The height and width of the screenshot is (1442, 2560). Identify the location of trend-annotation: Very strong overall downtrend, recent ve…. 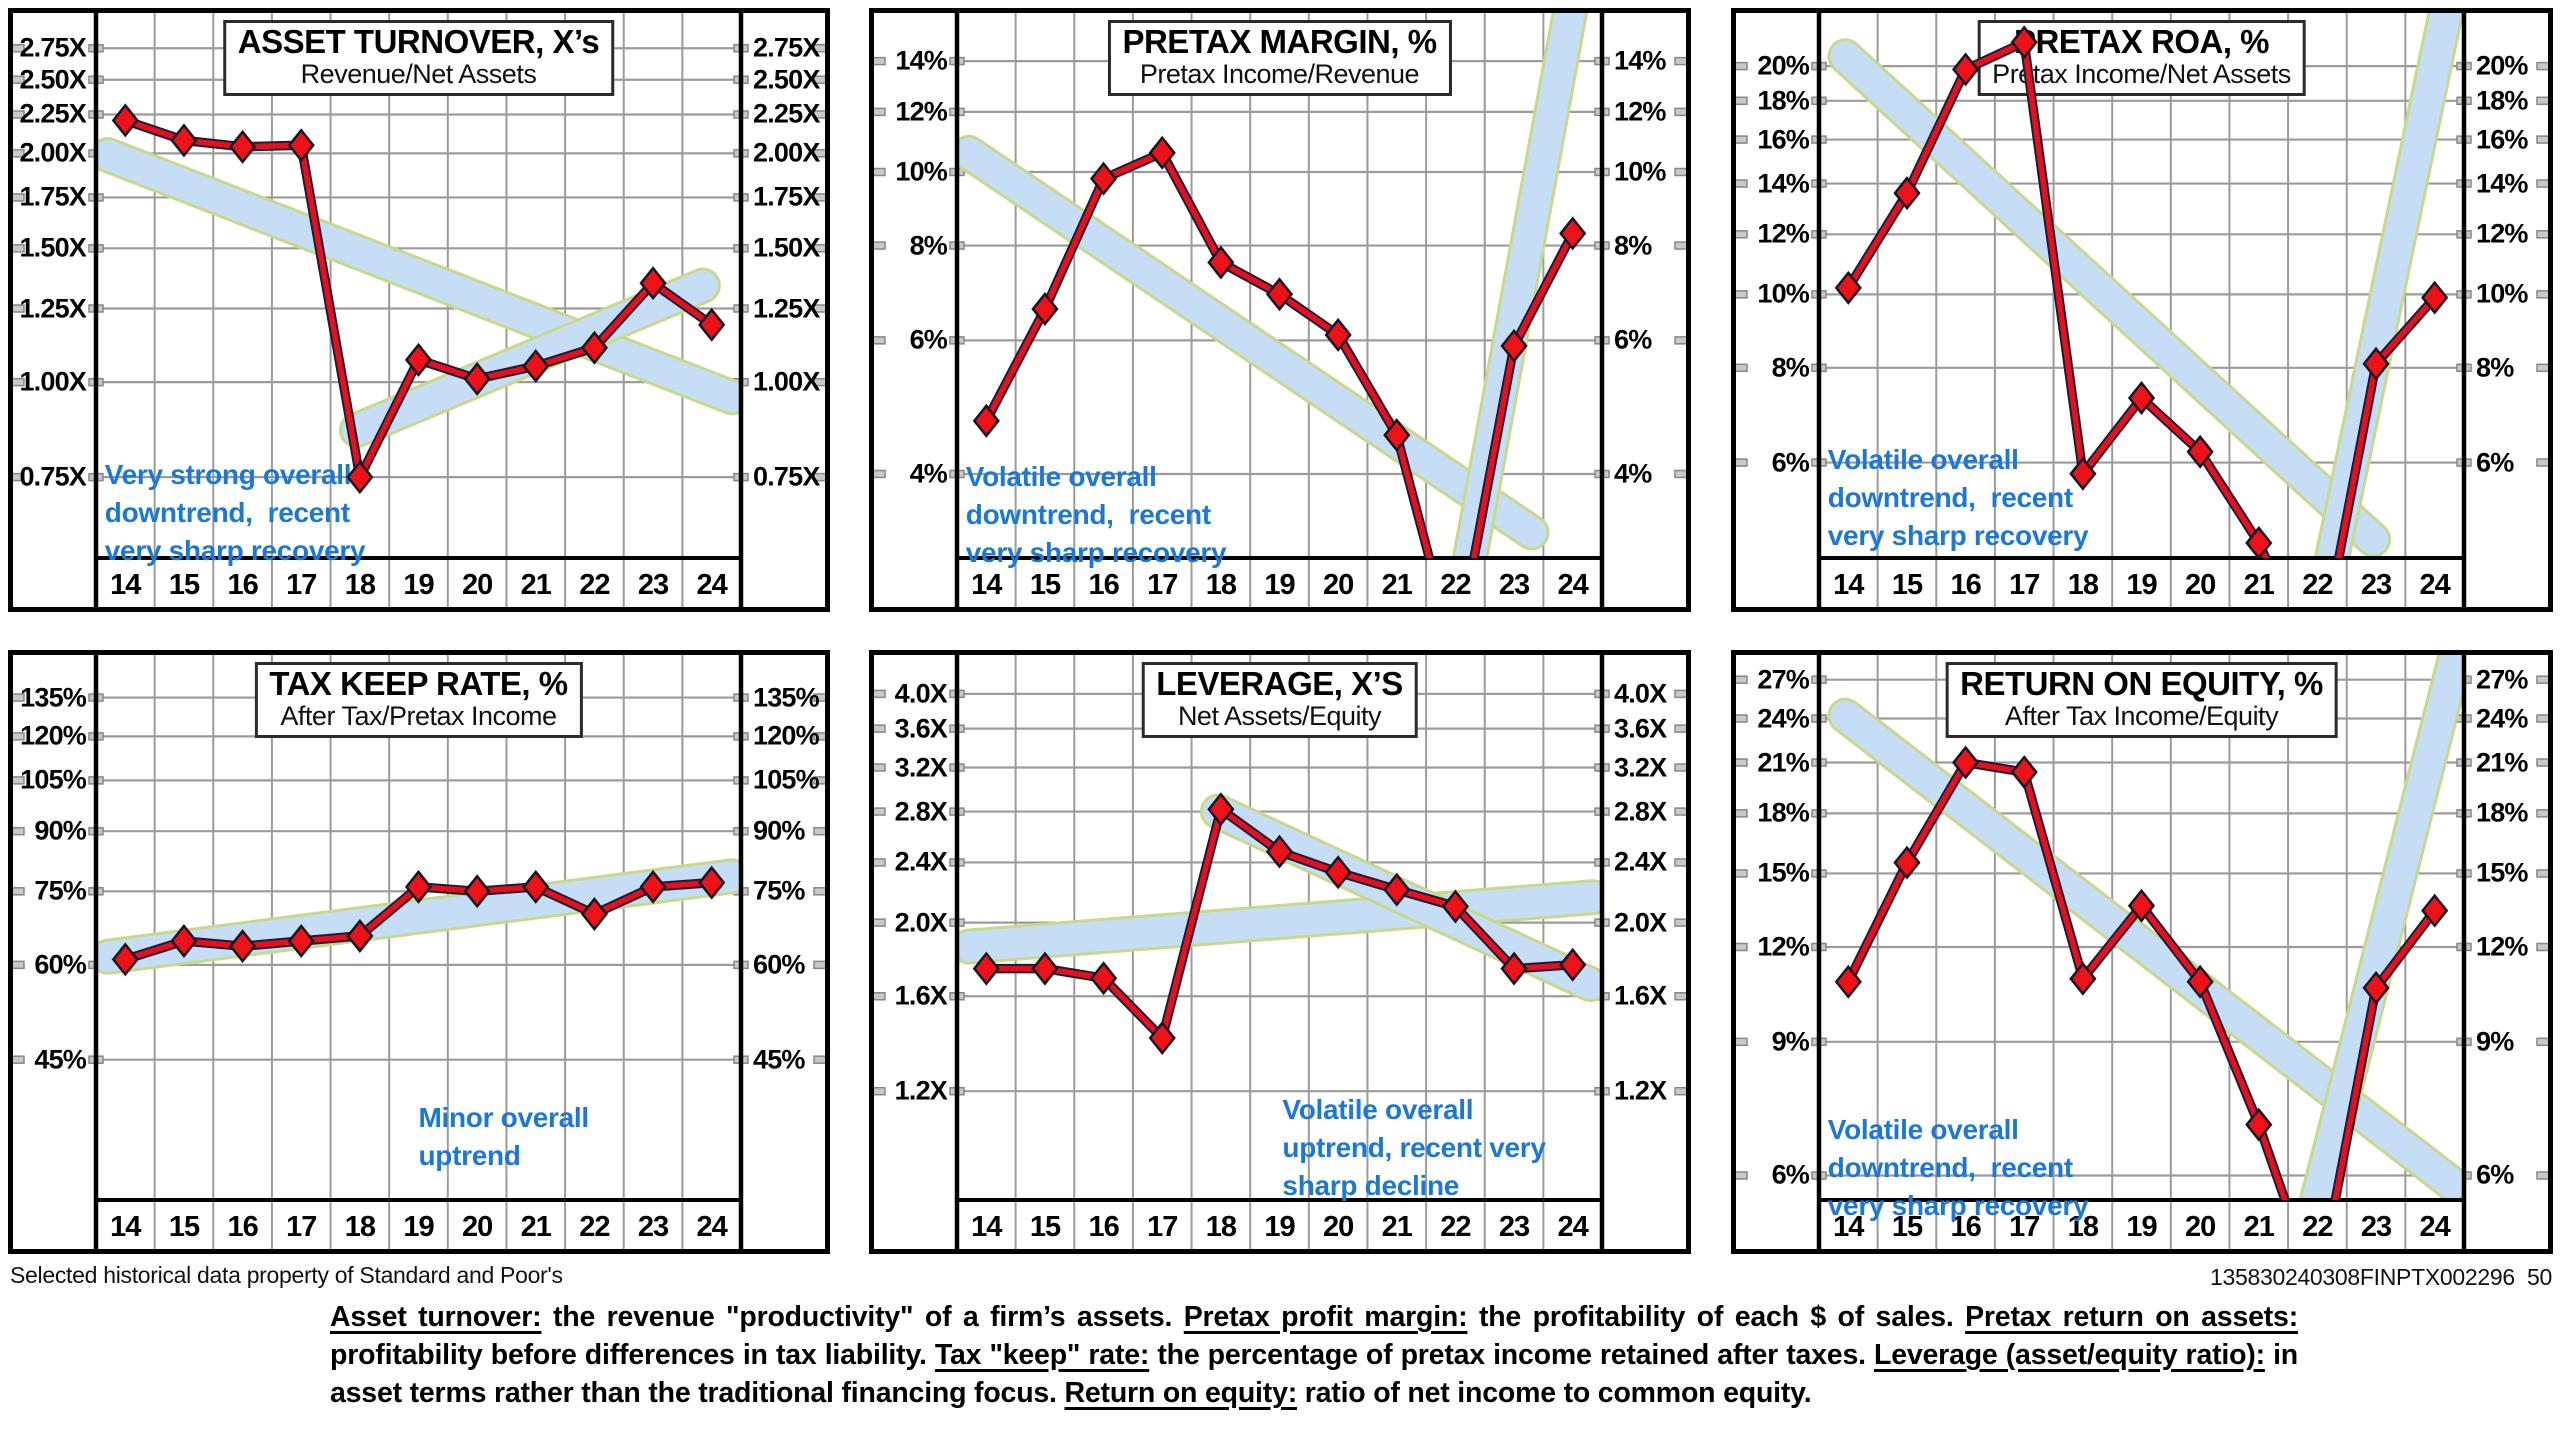
(235, 512).